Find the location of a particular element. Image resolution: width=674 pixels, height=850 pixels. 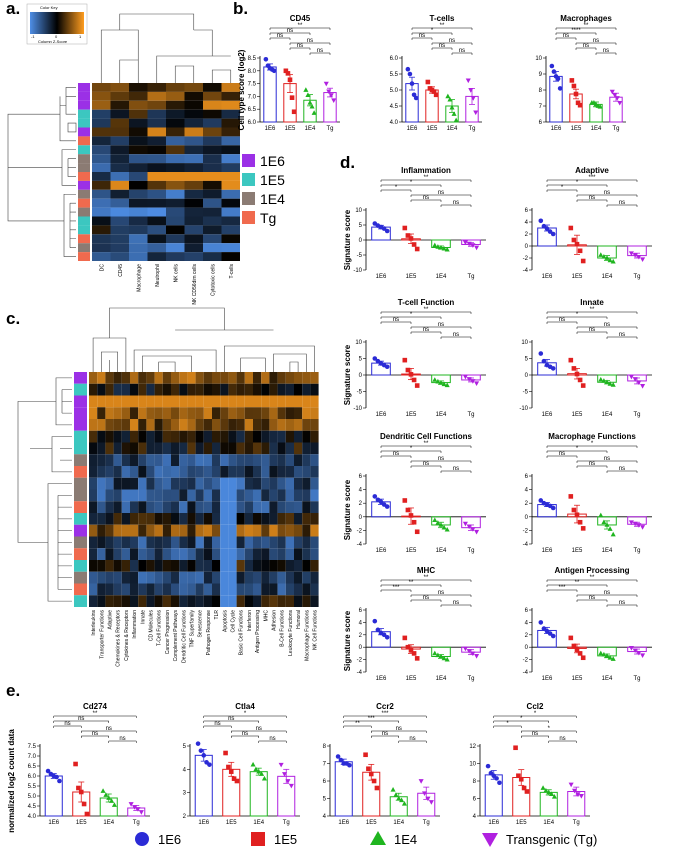

x-tick-label: 1E6 is located at coordinates (381, 679).